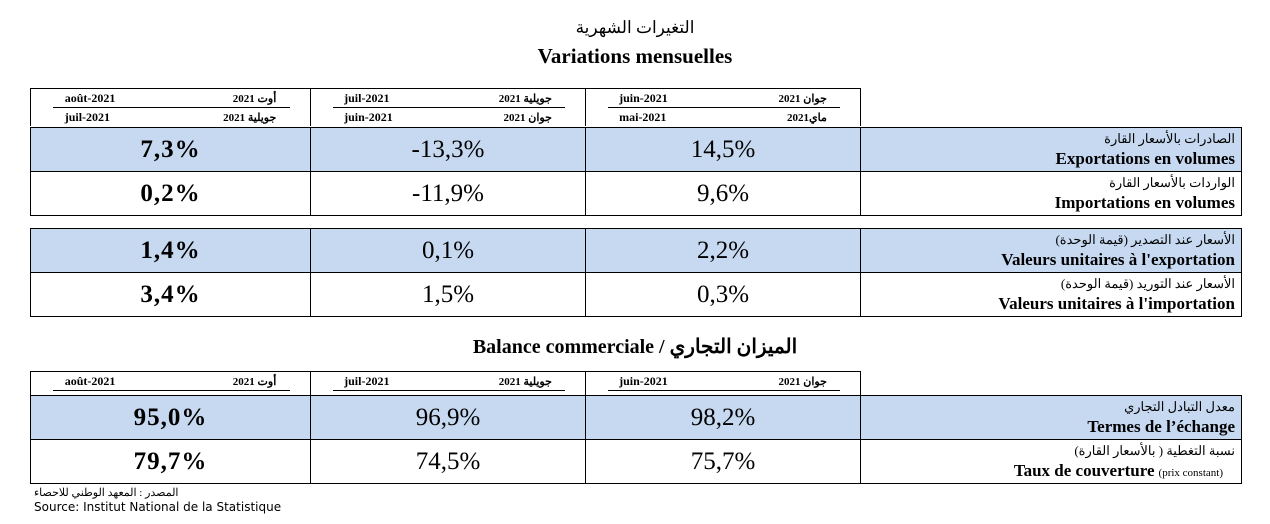  What do you see at coordinates (723, 417) in the screenshot?
I see `value-cell: 98,2%` at bounding box center [723, 417].